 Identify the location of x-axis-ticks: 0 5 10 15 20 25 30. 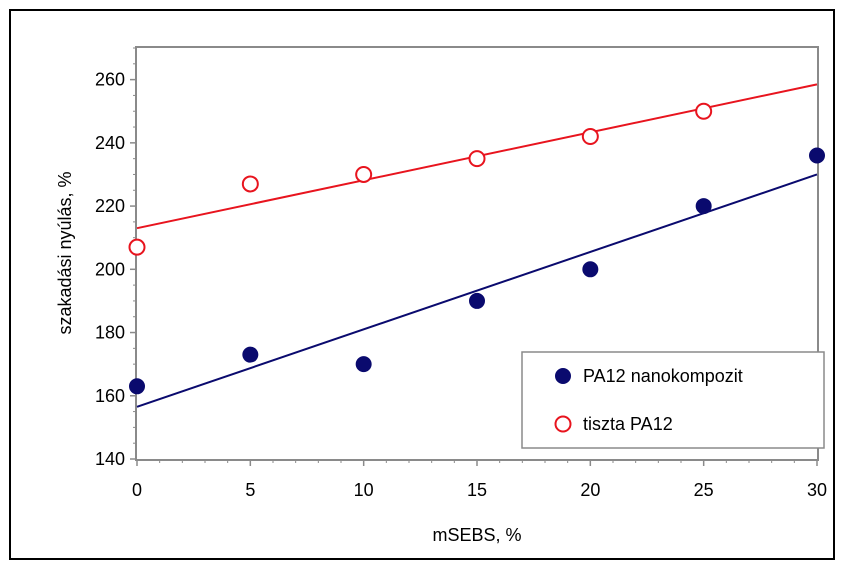
(479, 479).